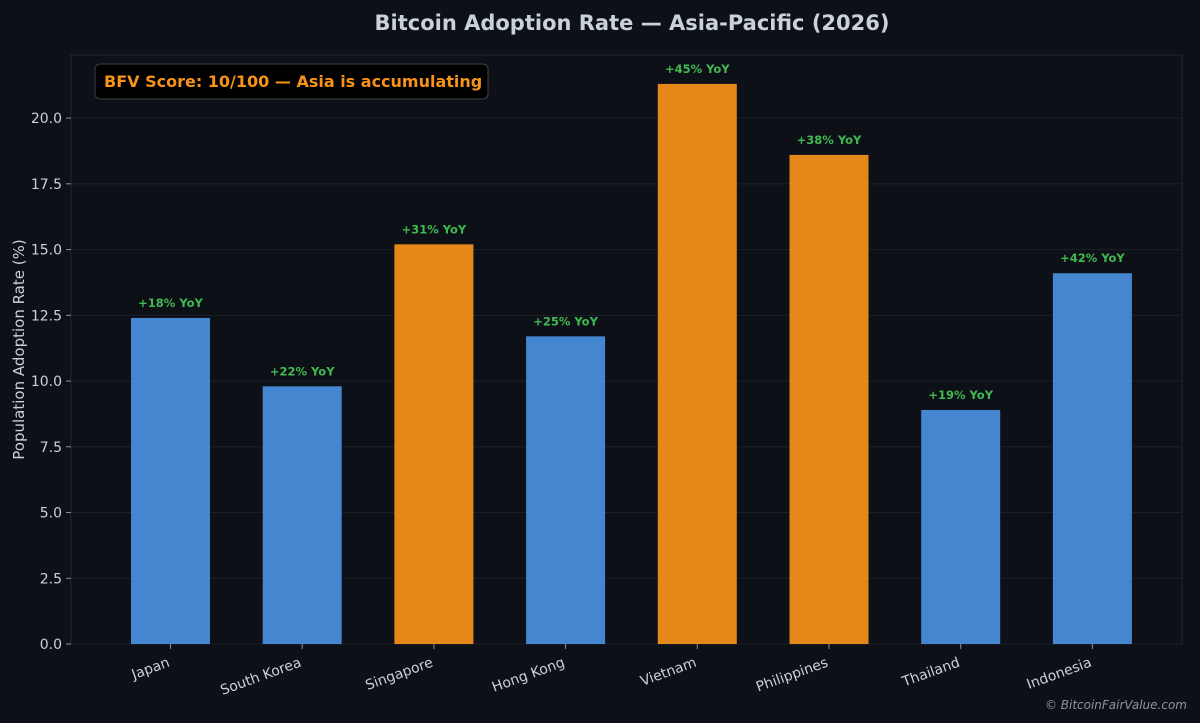  I want to click on x-tick-label: Philippines, so click(792, 675).